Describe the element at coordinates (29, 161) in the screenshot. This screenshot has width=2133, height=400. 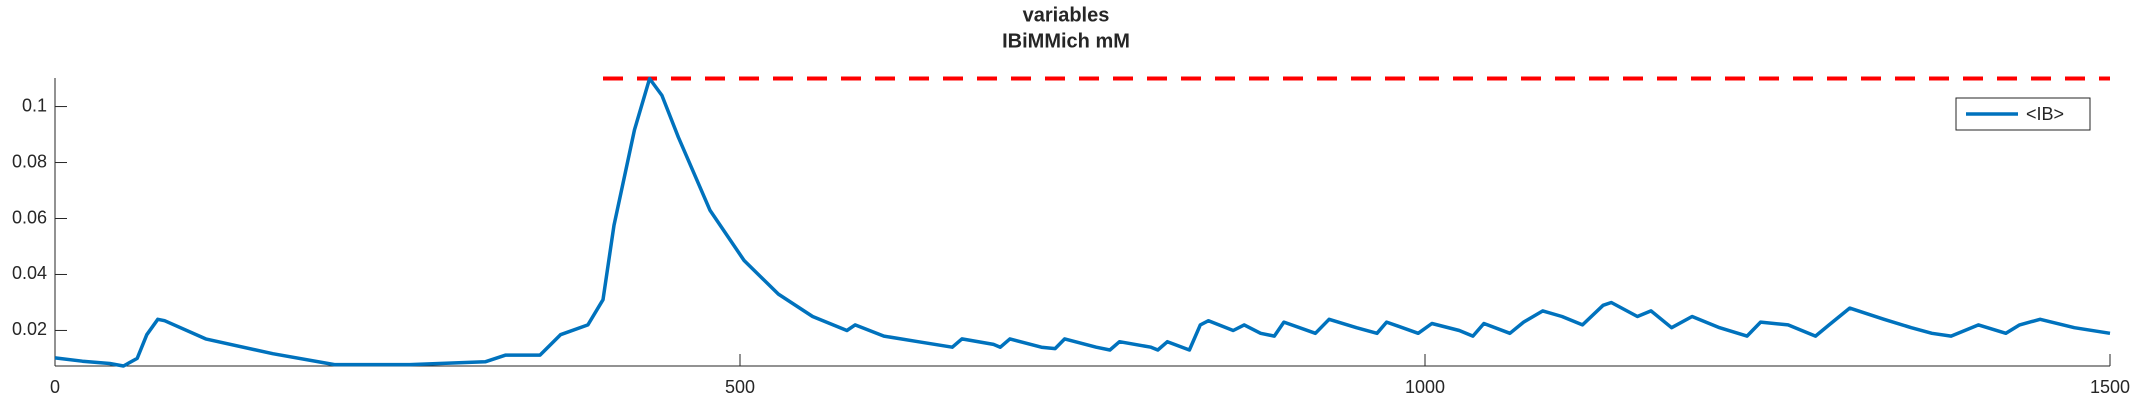
I see `y-tick-label: 0.08` at that location.